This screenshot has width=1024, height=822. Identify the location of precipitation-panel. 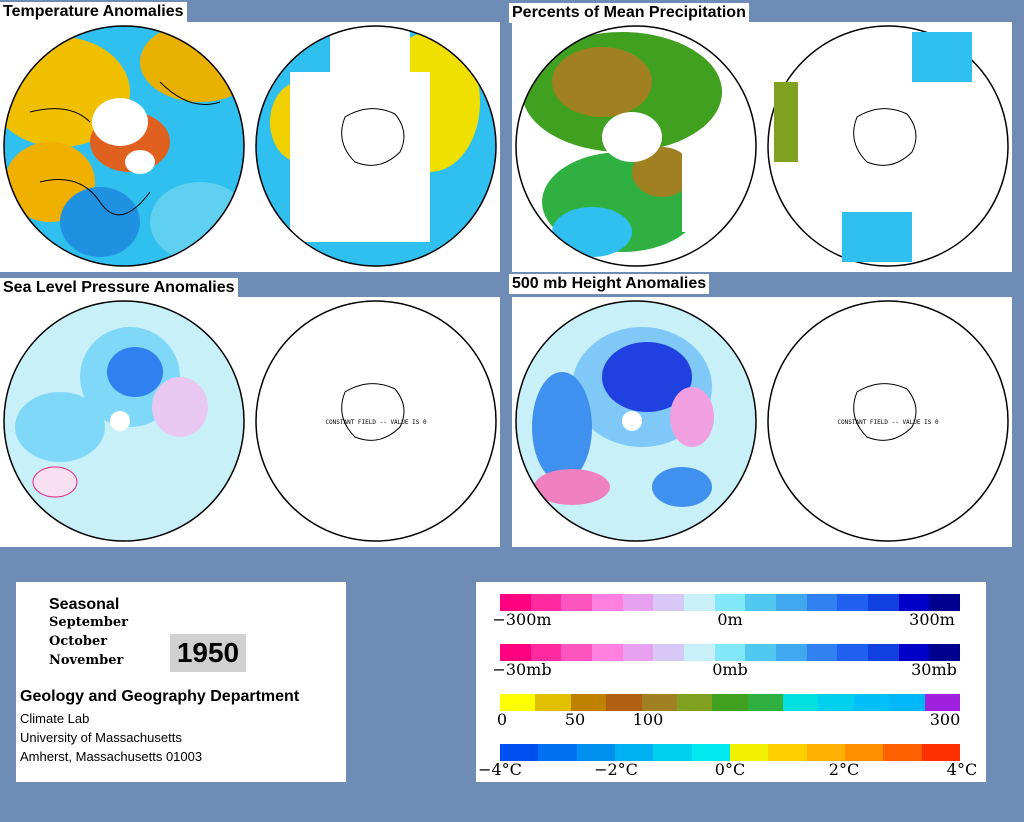
(762, 147).